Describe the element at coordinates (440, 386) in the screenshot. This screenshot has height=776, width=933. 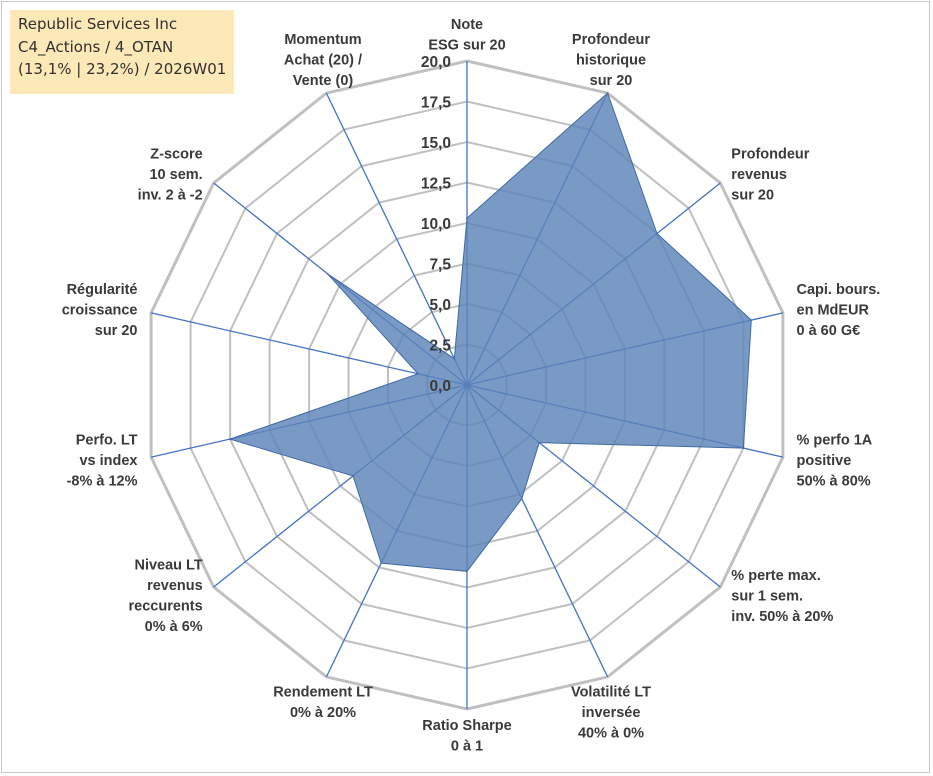
I see `tick-label: 0,0` at that location.